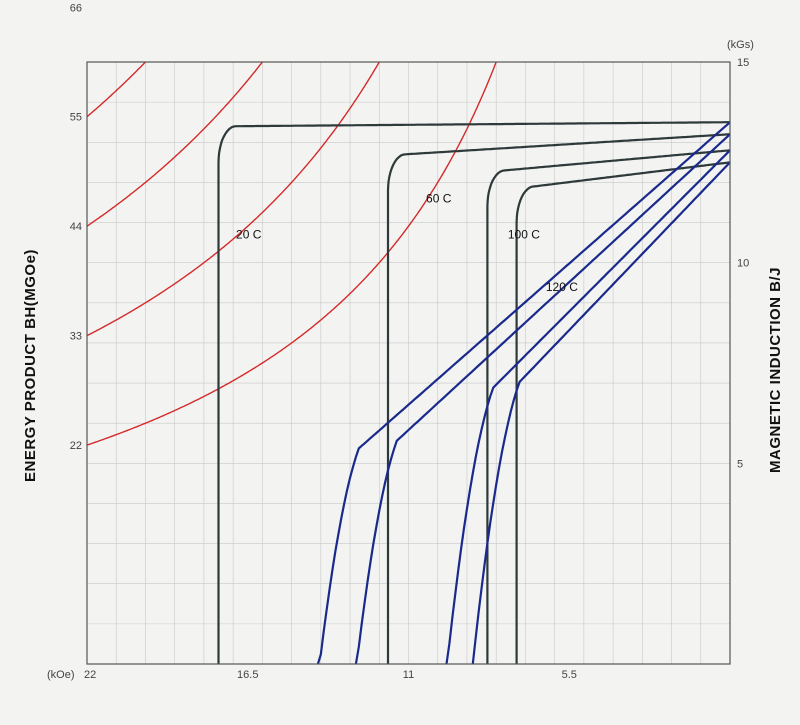  I want to click on x-tick-label: 5.5, so click(569, 675).